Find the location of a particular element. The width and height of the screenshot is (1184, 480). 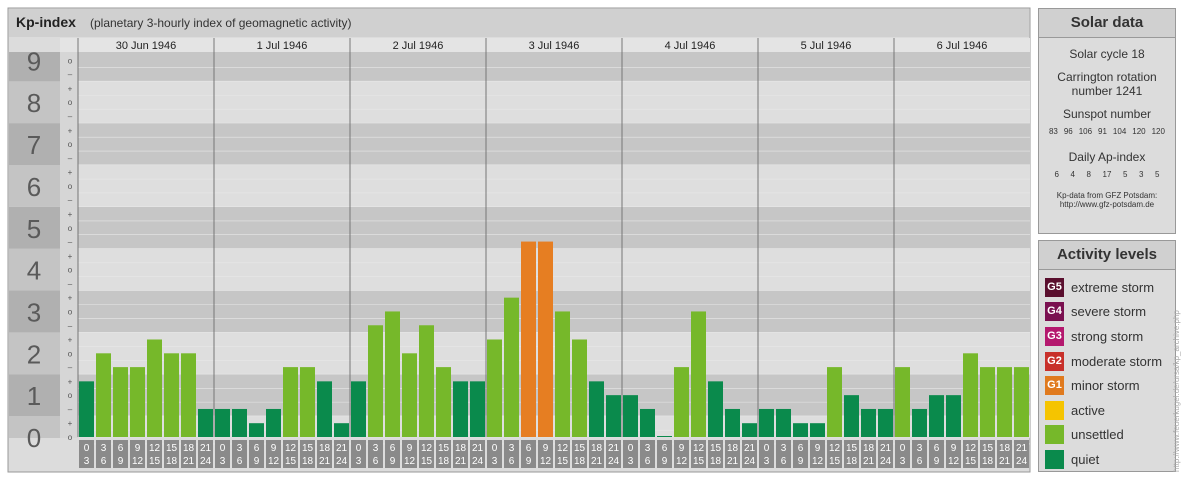

ap-list: 6 4 8 17 5 3 5 is located at coordinates (1107, 174).